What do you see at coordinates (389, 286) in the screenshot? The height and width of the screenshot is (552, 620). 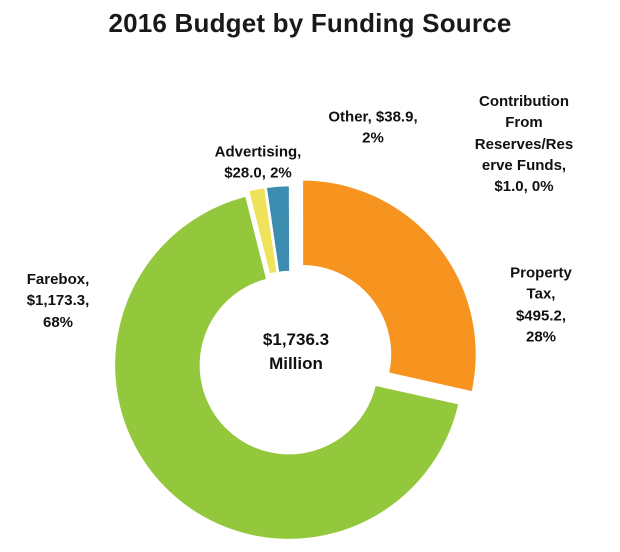 I see `slice-property-tax` at bounding box center [389, 286].